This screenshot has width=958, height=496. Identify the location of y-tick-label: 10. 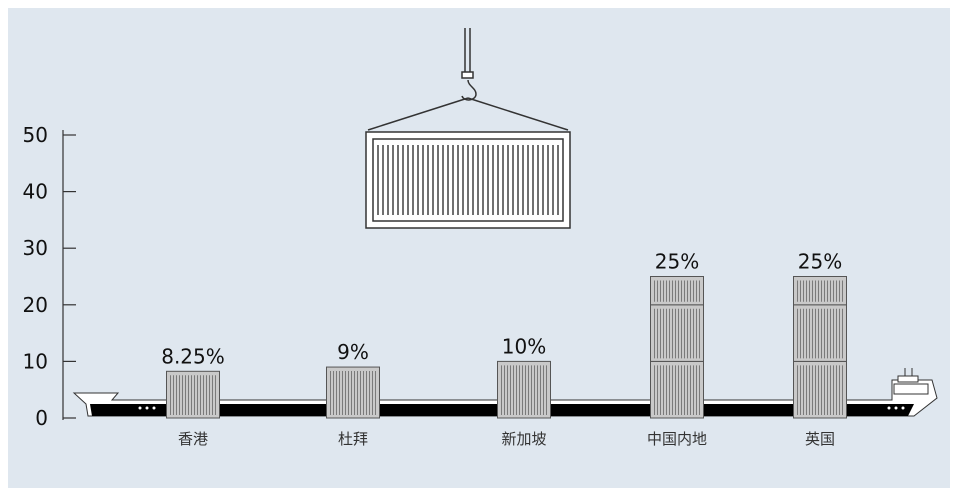
(35, 361).